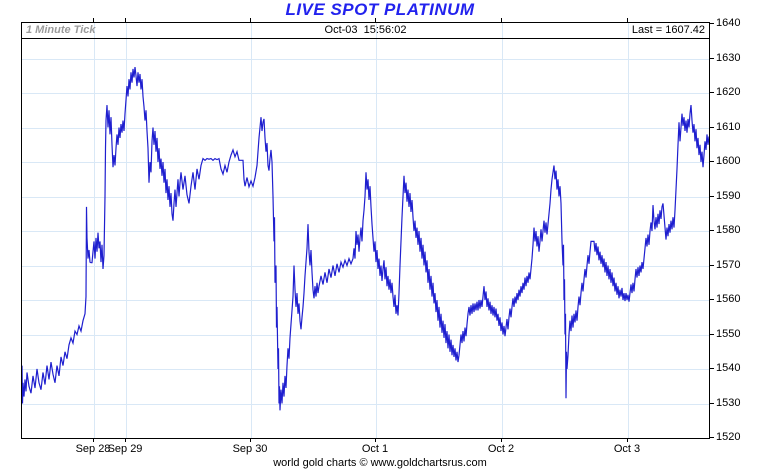 The height and width of the screenshot is (475, 760). What do you see at coordinates (728, 196) in the screenshot?
I see `y-axis-label: 1590` at bounding box center [728, 196].